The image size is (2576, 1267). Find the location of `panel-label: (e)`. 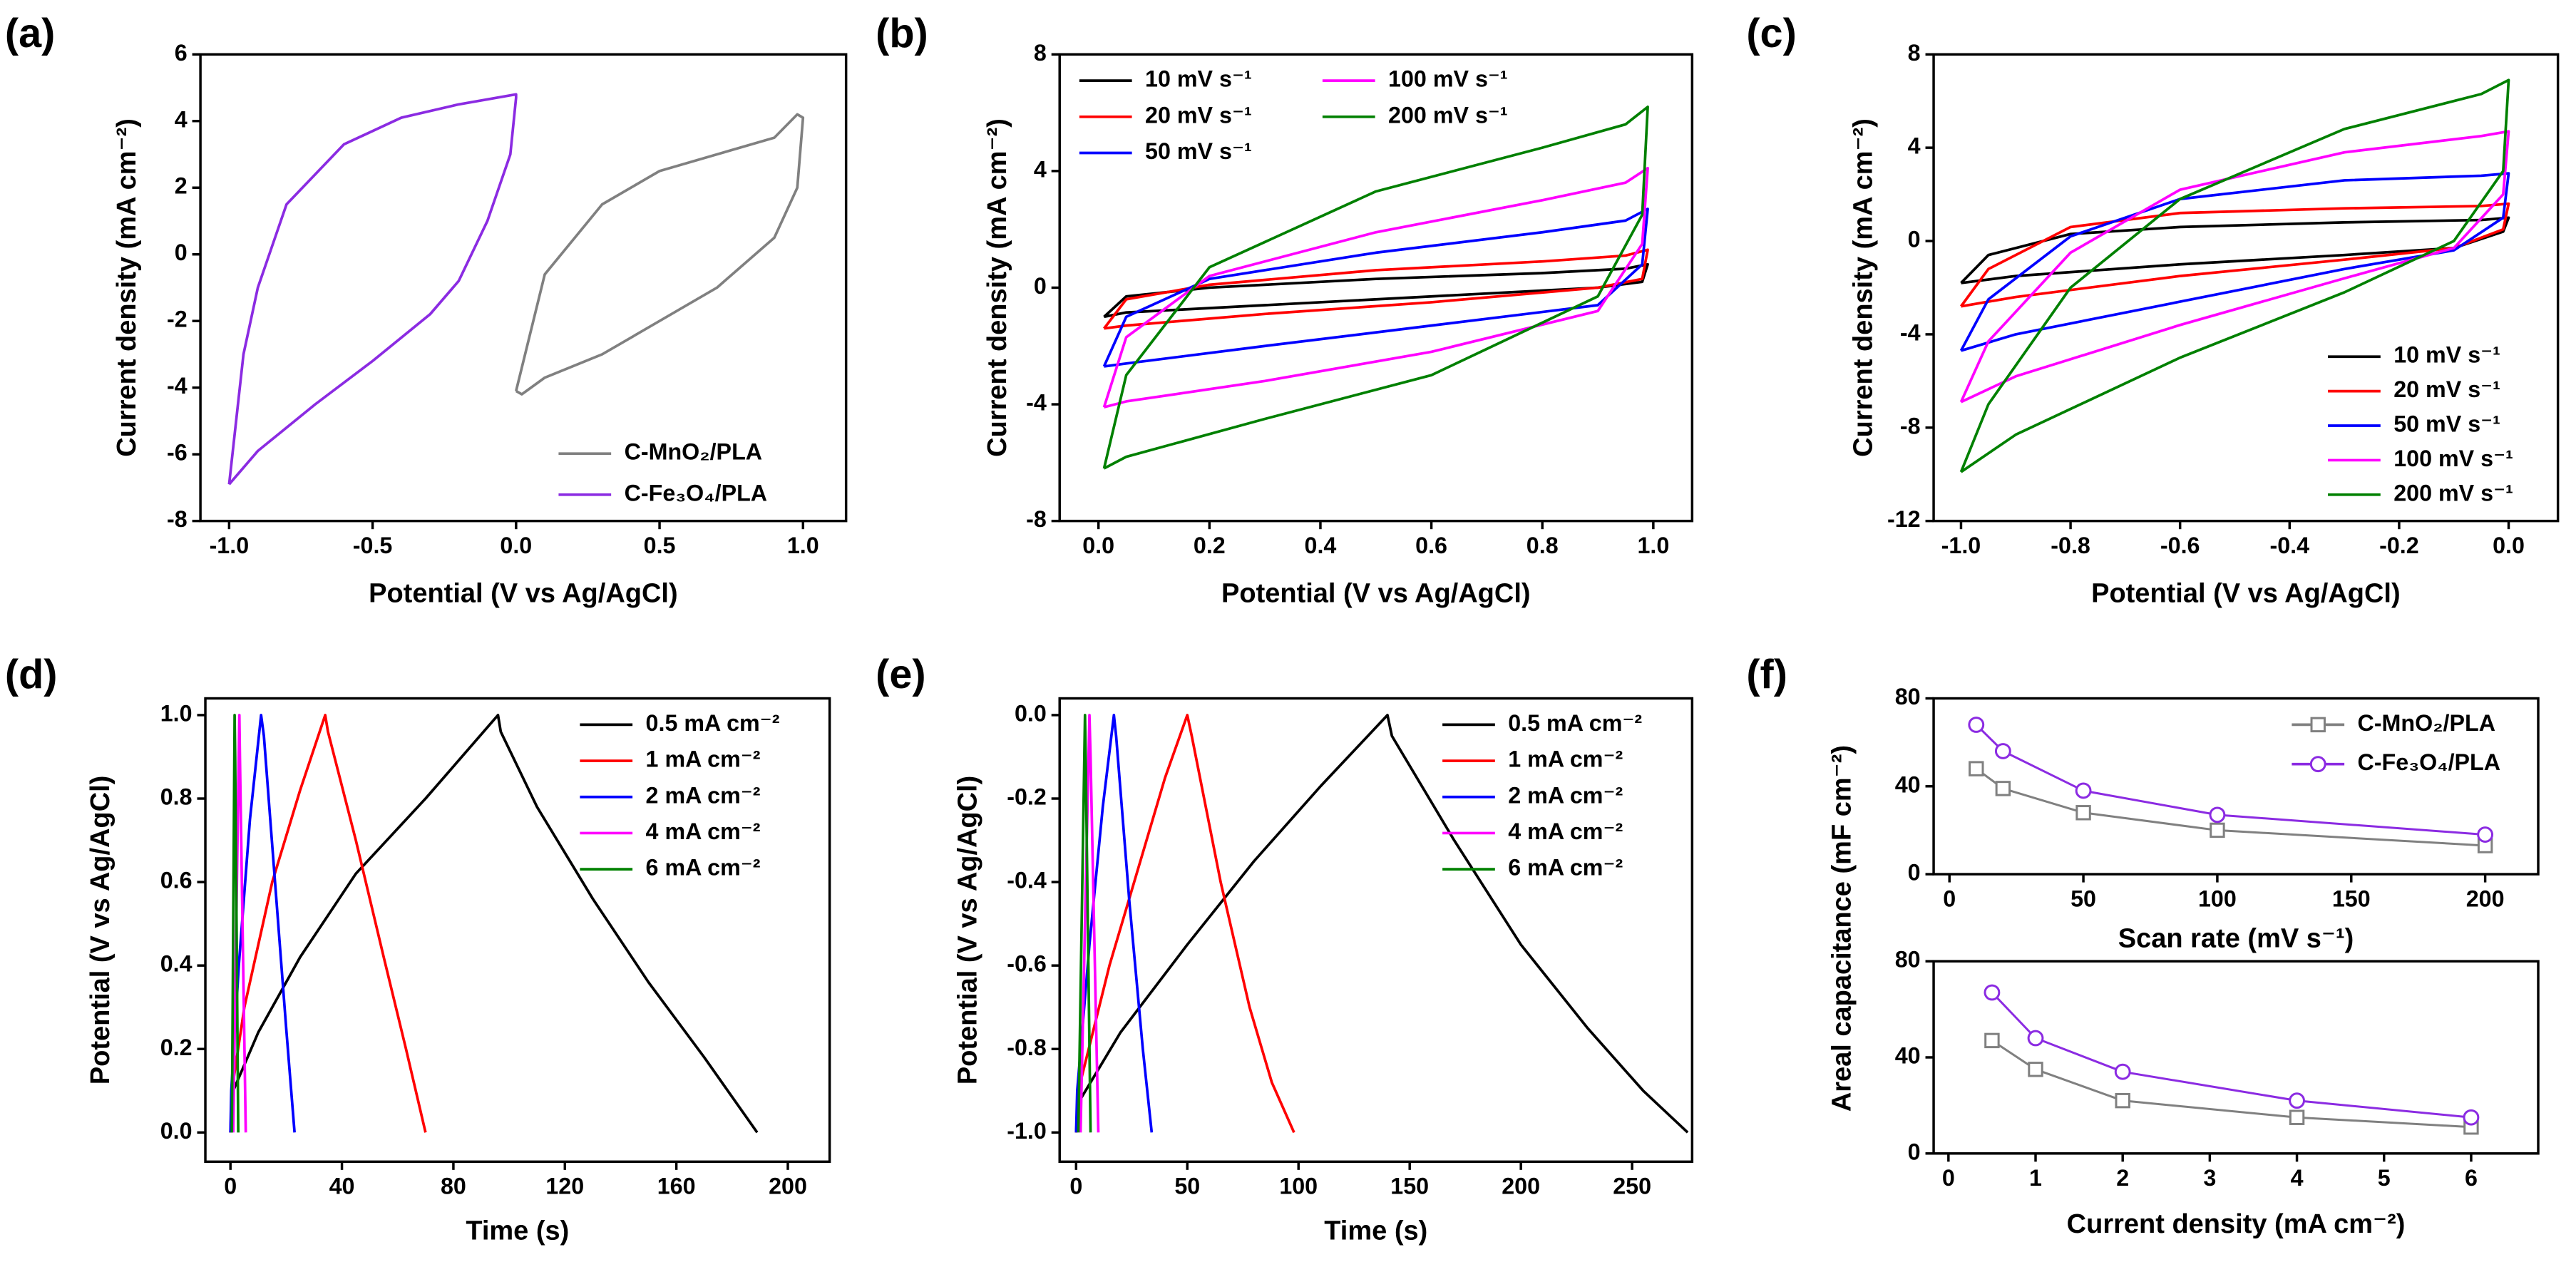

panel-label: (e) is located at coordinates (900, 675).